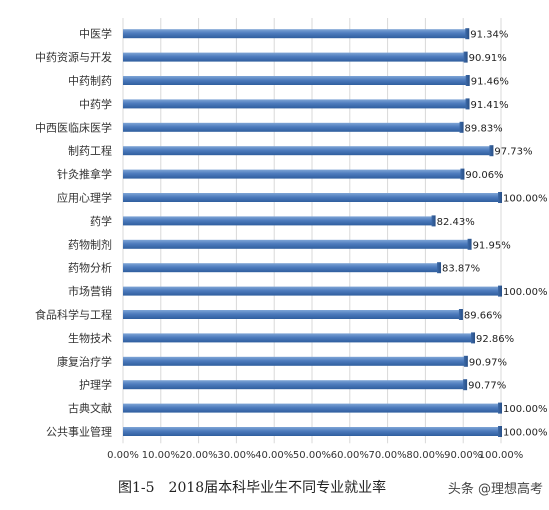  I want to click on data-label: 90.06%, so click(484, 175).